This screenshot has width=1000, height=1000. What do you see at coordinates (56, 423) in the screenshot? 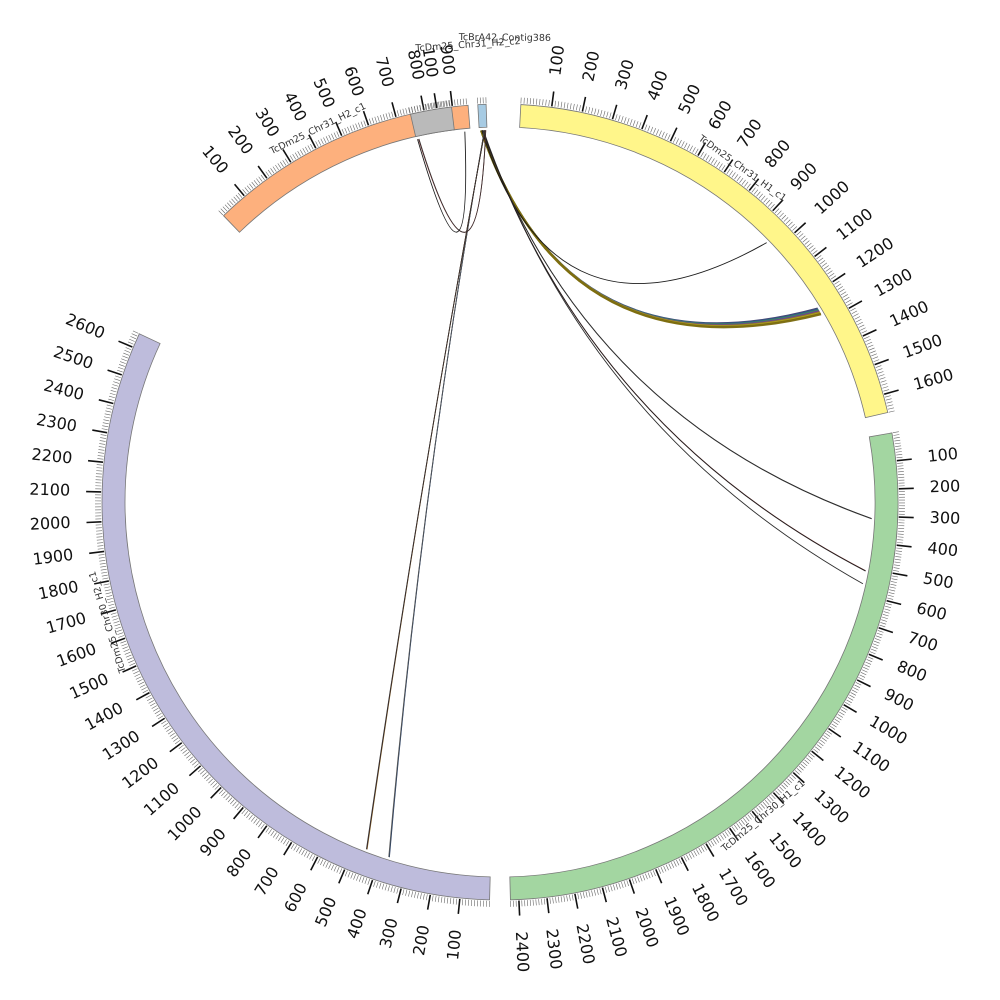
I see `tick-label: 2300` at bounding box center [56, 423].